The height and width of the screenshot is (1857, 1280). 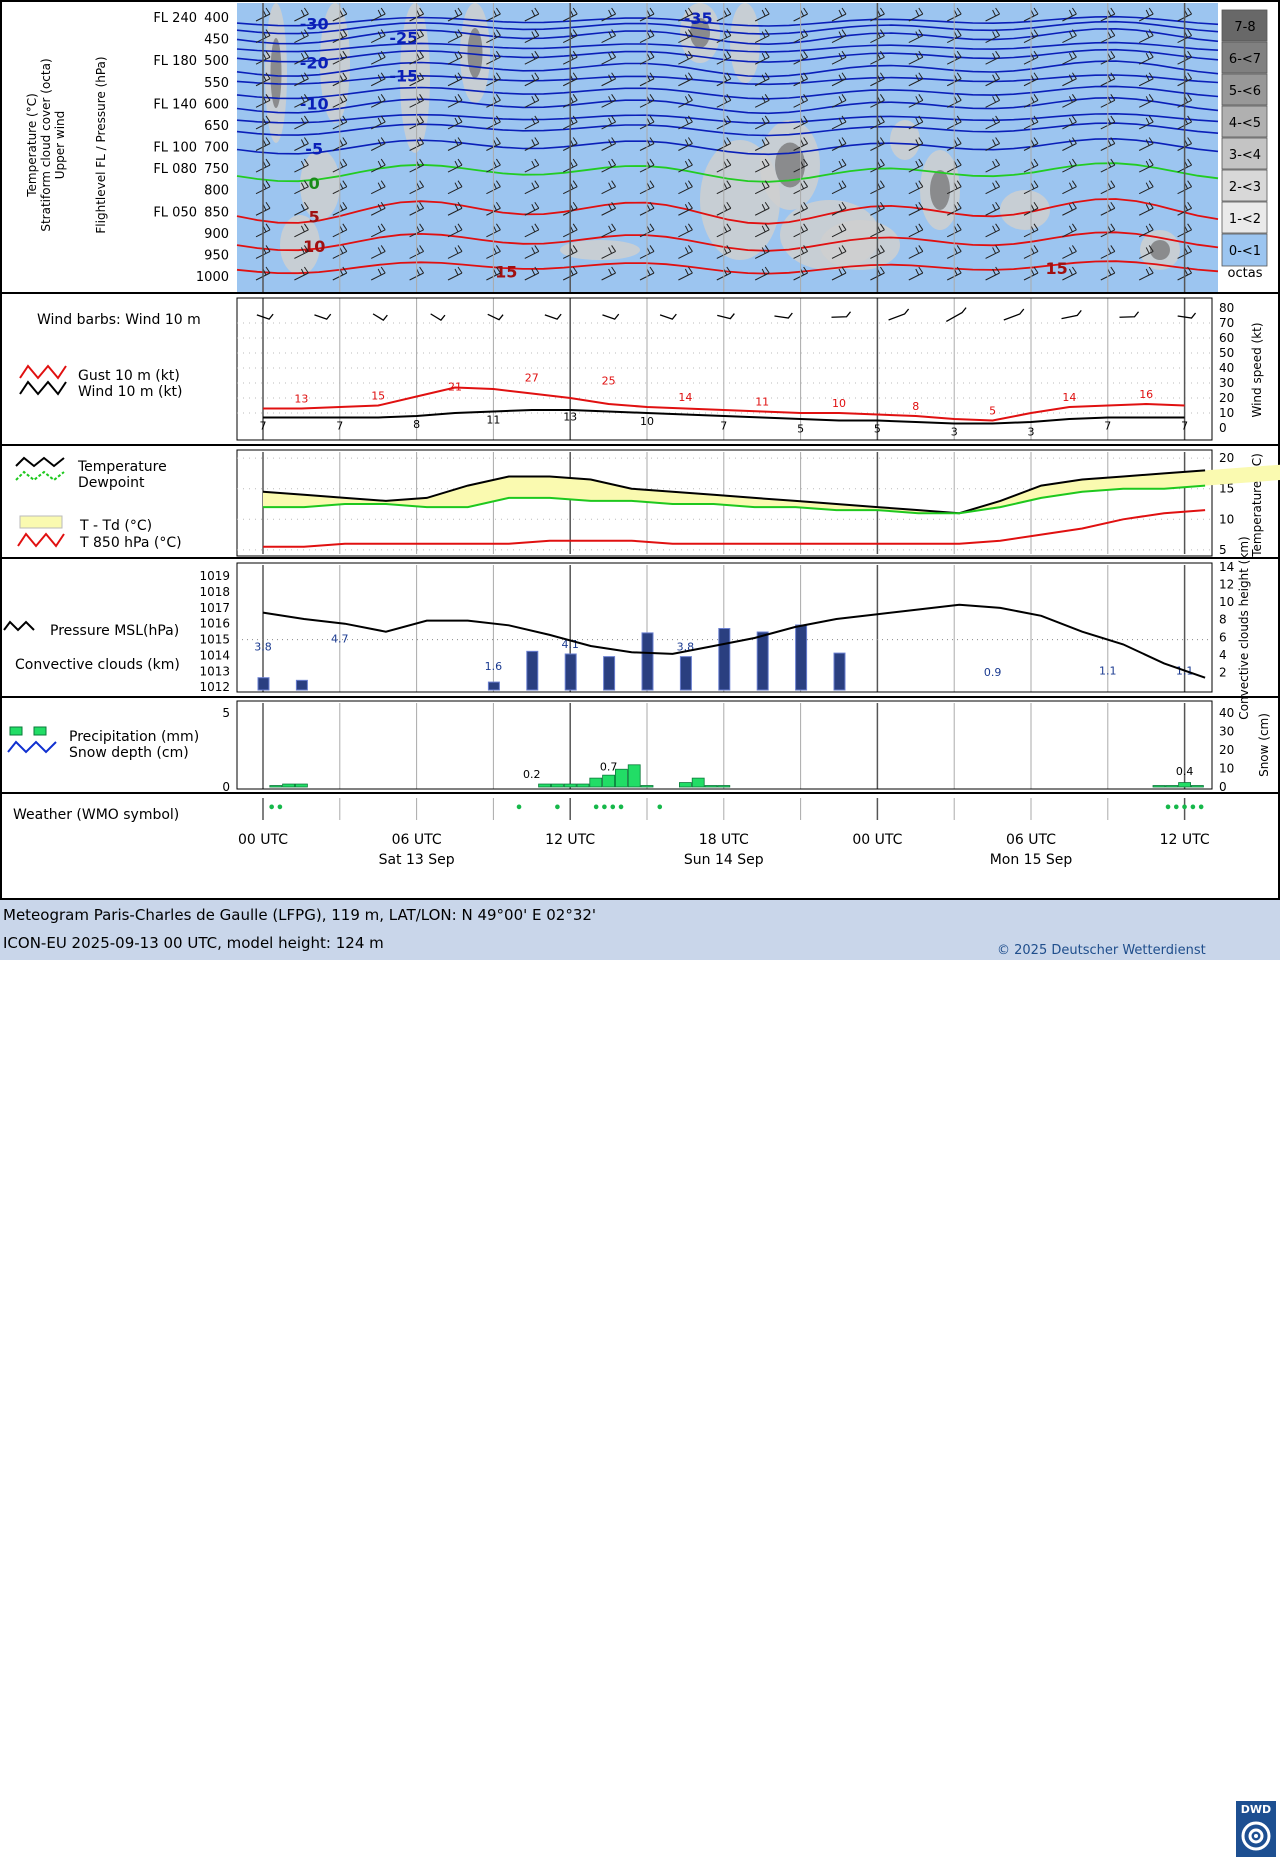 I want to click on temp-ytick: 15, so click(x=1226, y=489).